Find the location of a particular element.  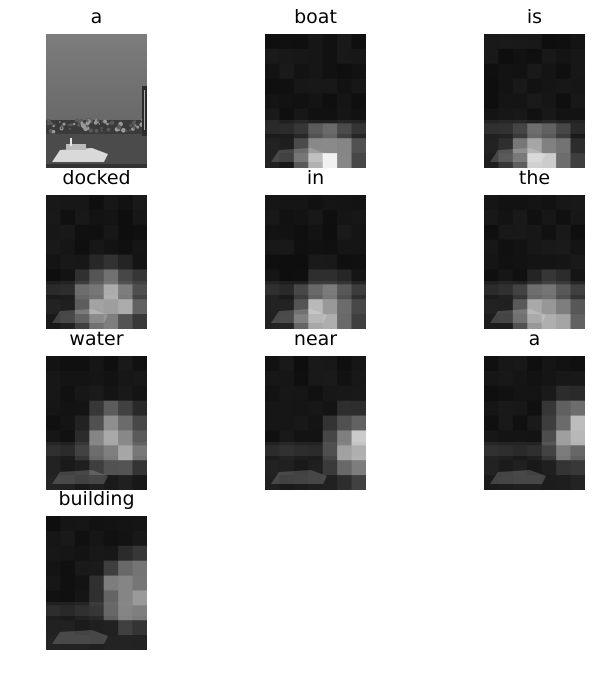

panel-word-label: docked is located at coordinates (96, 178).